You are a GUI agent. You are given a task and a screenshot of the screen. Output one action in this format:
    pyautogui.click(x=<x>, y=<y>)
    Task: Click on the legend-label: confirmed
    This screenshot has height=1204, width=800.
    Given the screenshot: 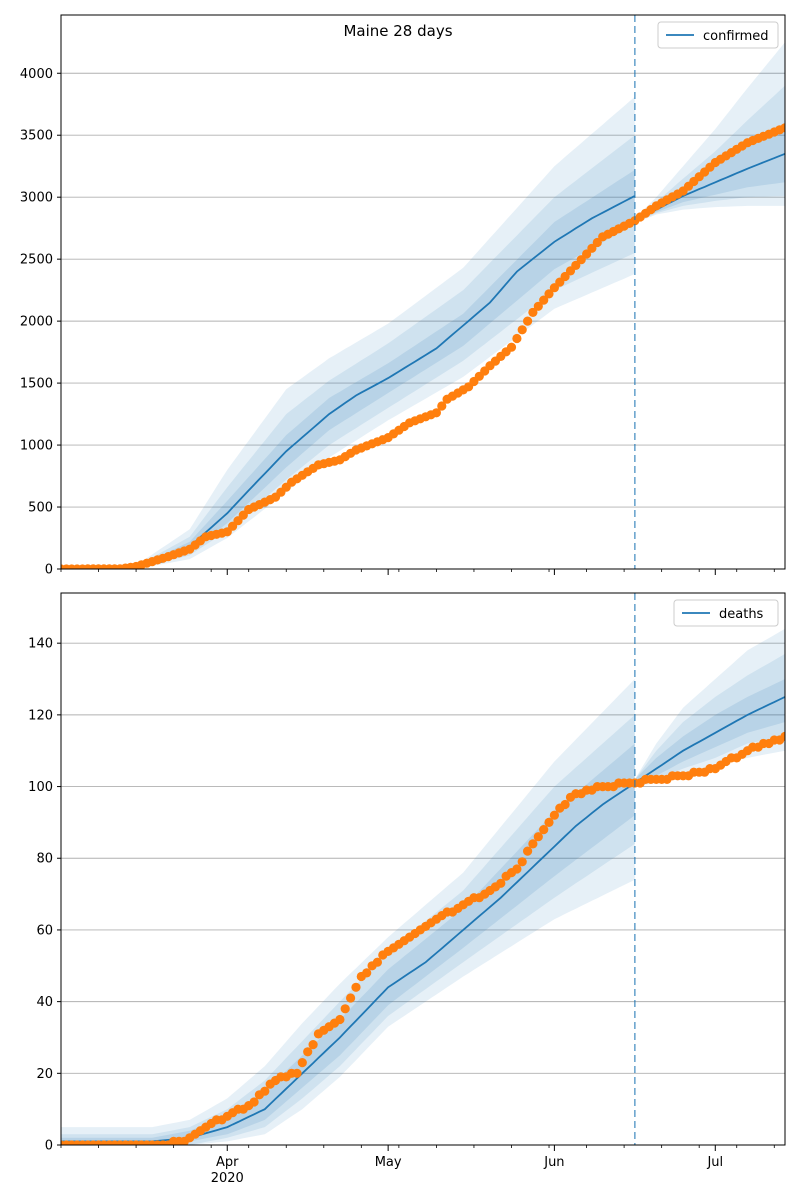 What is the action you would take?
    pyautogui.click(x=736, y=36)
    